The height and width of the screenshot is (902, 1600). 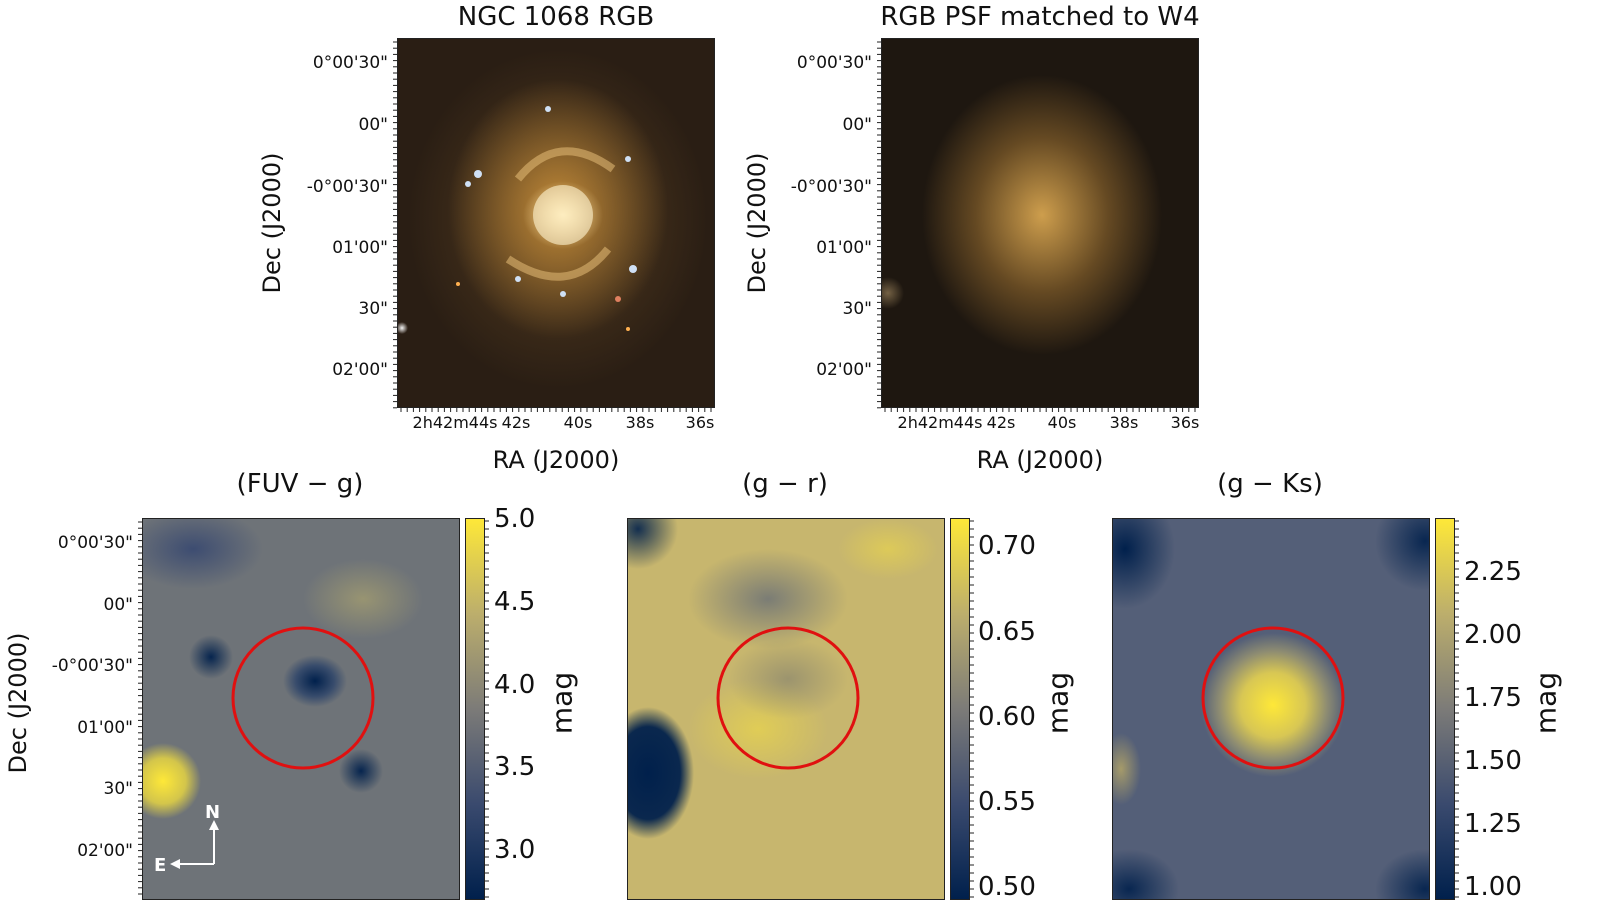 I want to click on g-r-color-map, so click(x=786, y=709).